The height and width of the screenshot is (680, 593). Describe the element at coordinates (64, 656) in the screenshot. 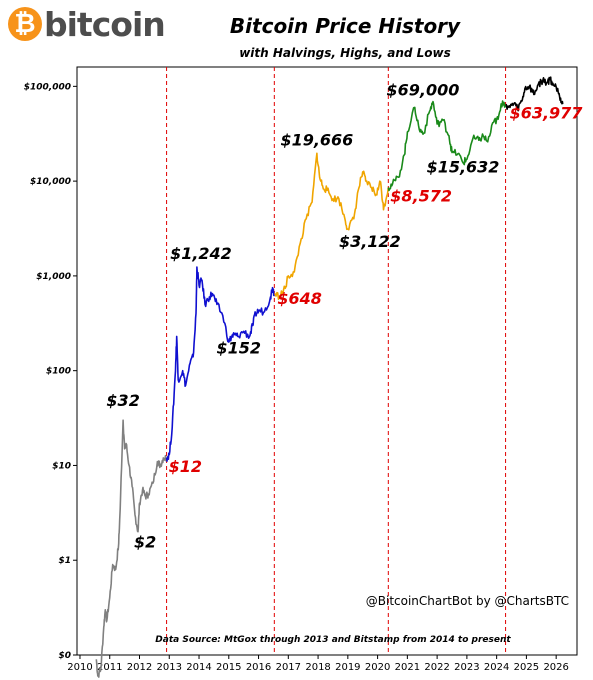

I see `y-tick-label: $0` at that location.